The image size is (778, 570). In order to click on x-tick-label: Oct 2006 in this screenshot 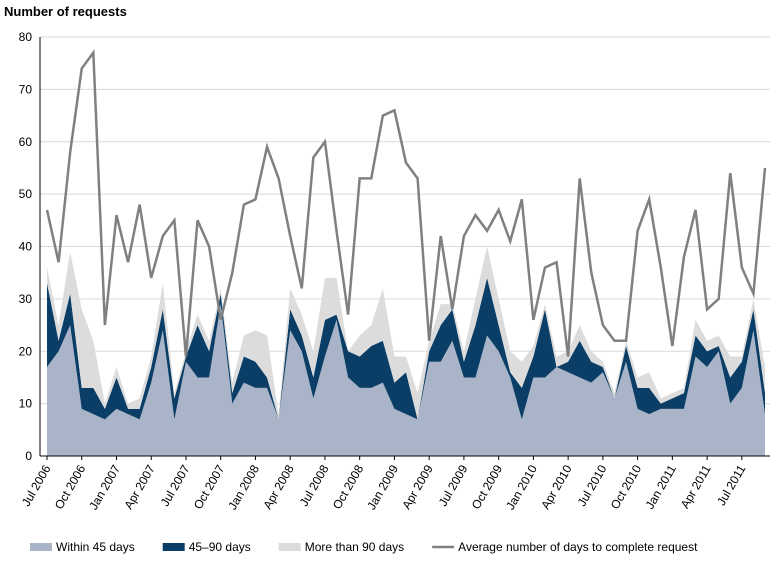, I will do `click(70, 486)`.